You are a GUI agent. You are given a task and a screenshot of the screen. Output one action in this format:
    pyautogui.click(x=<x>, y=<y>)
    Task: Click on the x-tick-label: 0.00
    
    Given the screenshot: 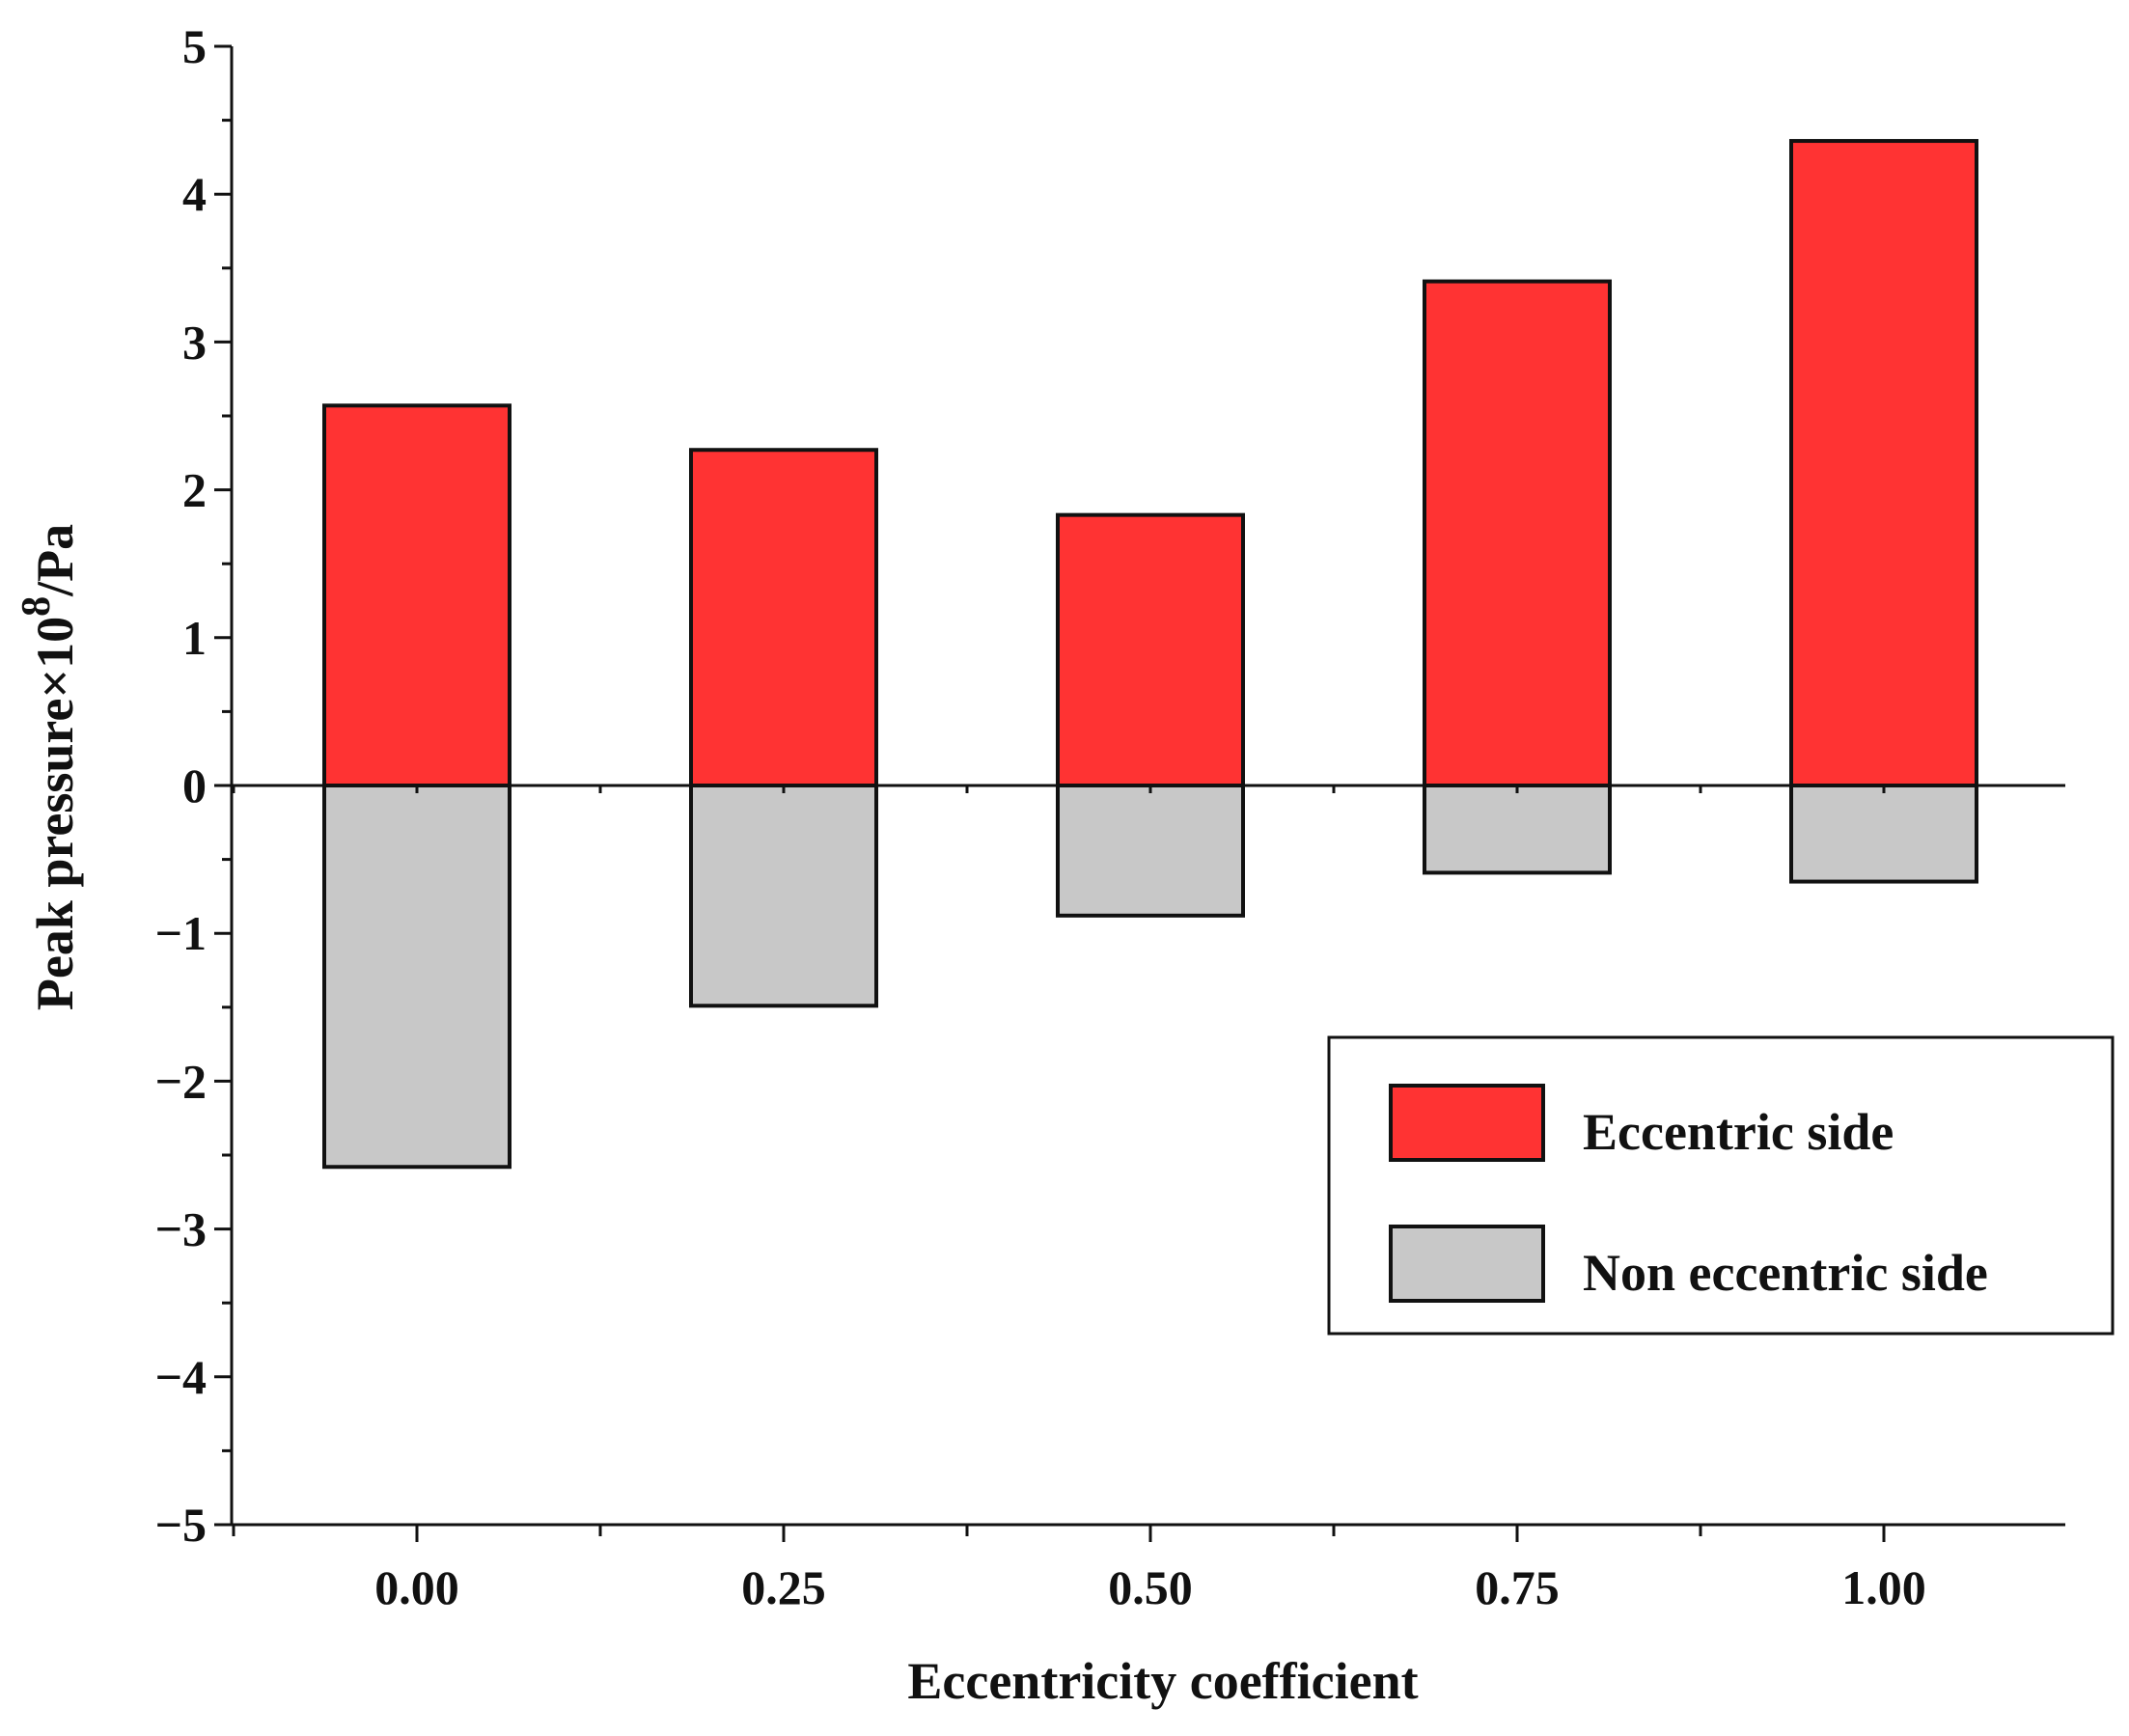 What is the action you would take?
    pyautogui.click(x=417, y=1587)
    